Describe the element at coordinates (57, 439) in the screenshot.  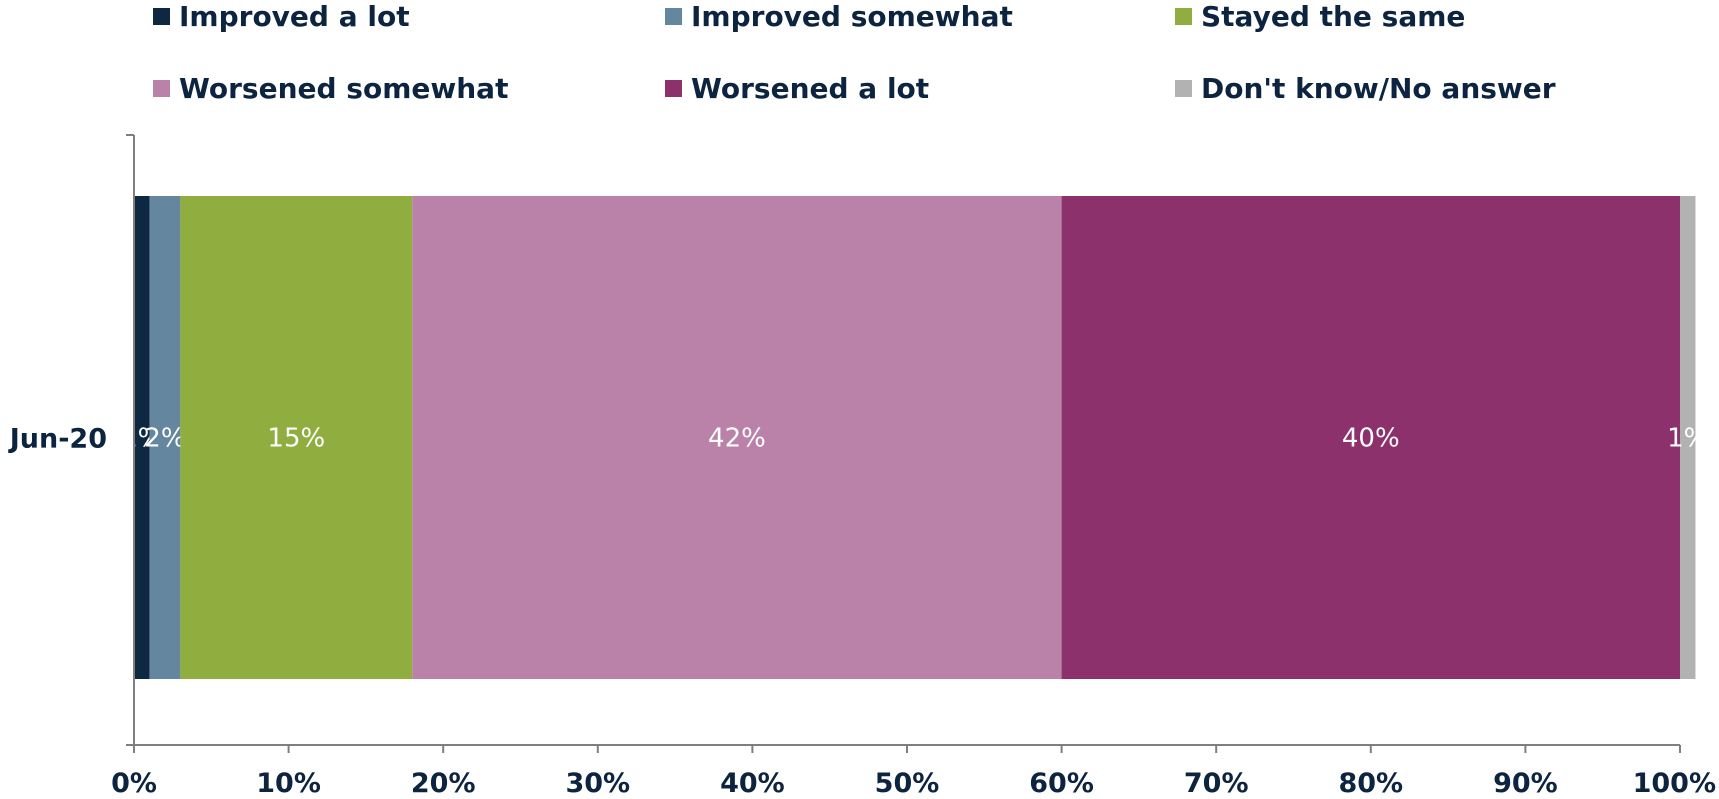
I see `category-label: Jun-20` at that location.